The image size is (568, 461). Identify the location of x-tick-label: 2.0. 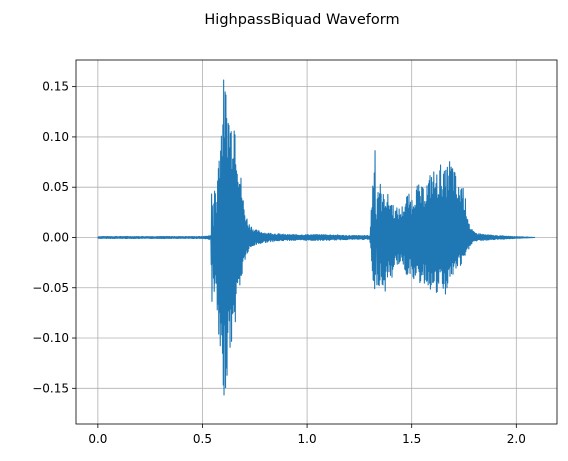
(516, 439).